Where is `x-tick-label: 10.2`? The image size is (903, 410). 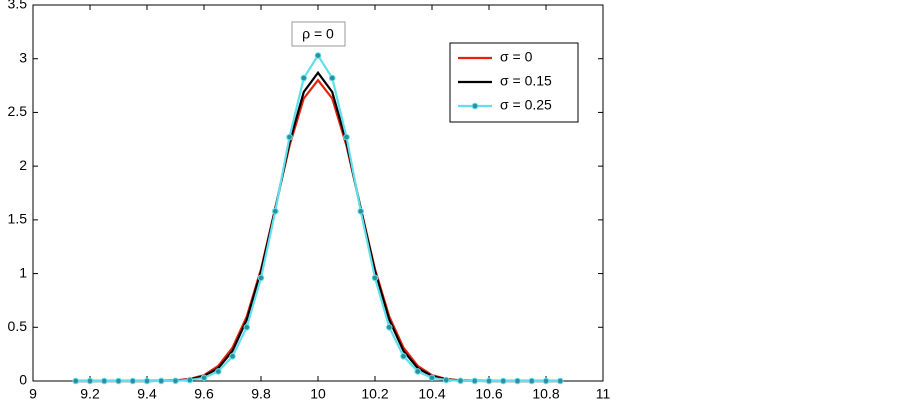 x-tick-label: 10.2 is located at coordinates (374, 394).